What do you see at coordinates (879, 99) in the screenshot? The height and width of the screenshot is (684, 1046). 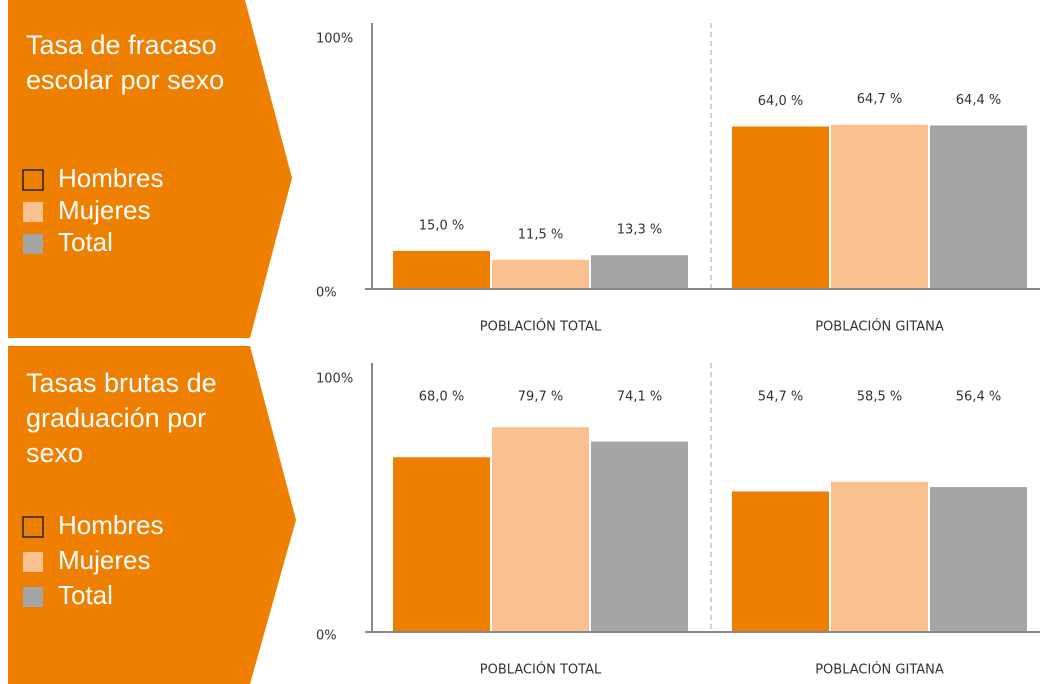 I see `value-label: 64,7 %` at bounding box center [879, 99].